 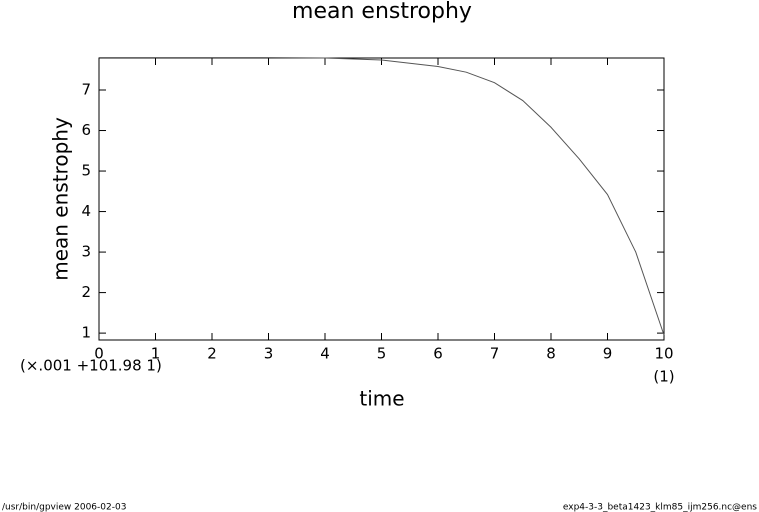 What do you see at coordinates (269, 354) in the screenshot?
I see `x-tick-label: 3` at bounding box center [269, 354].